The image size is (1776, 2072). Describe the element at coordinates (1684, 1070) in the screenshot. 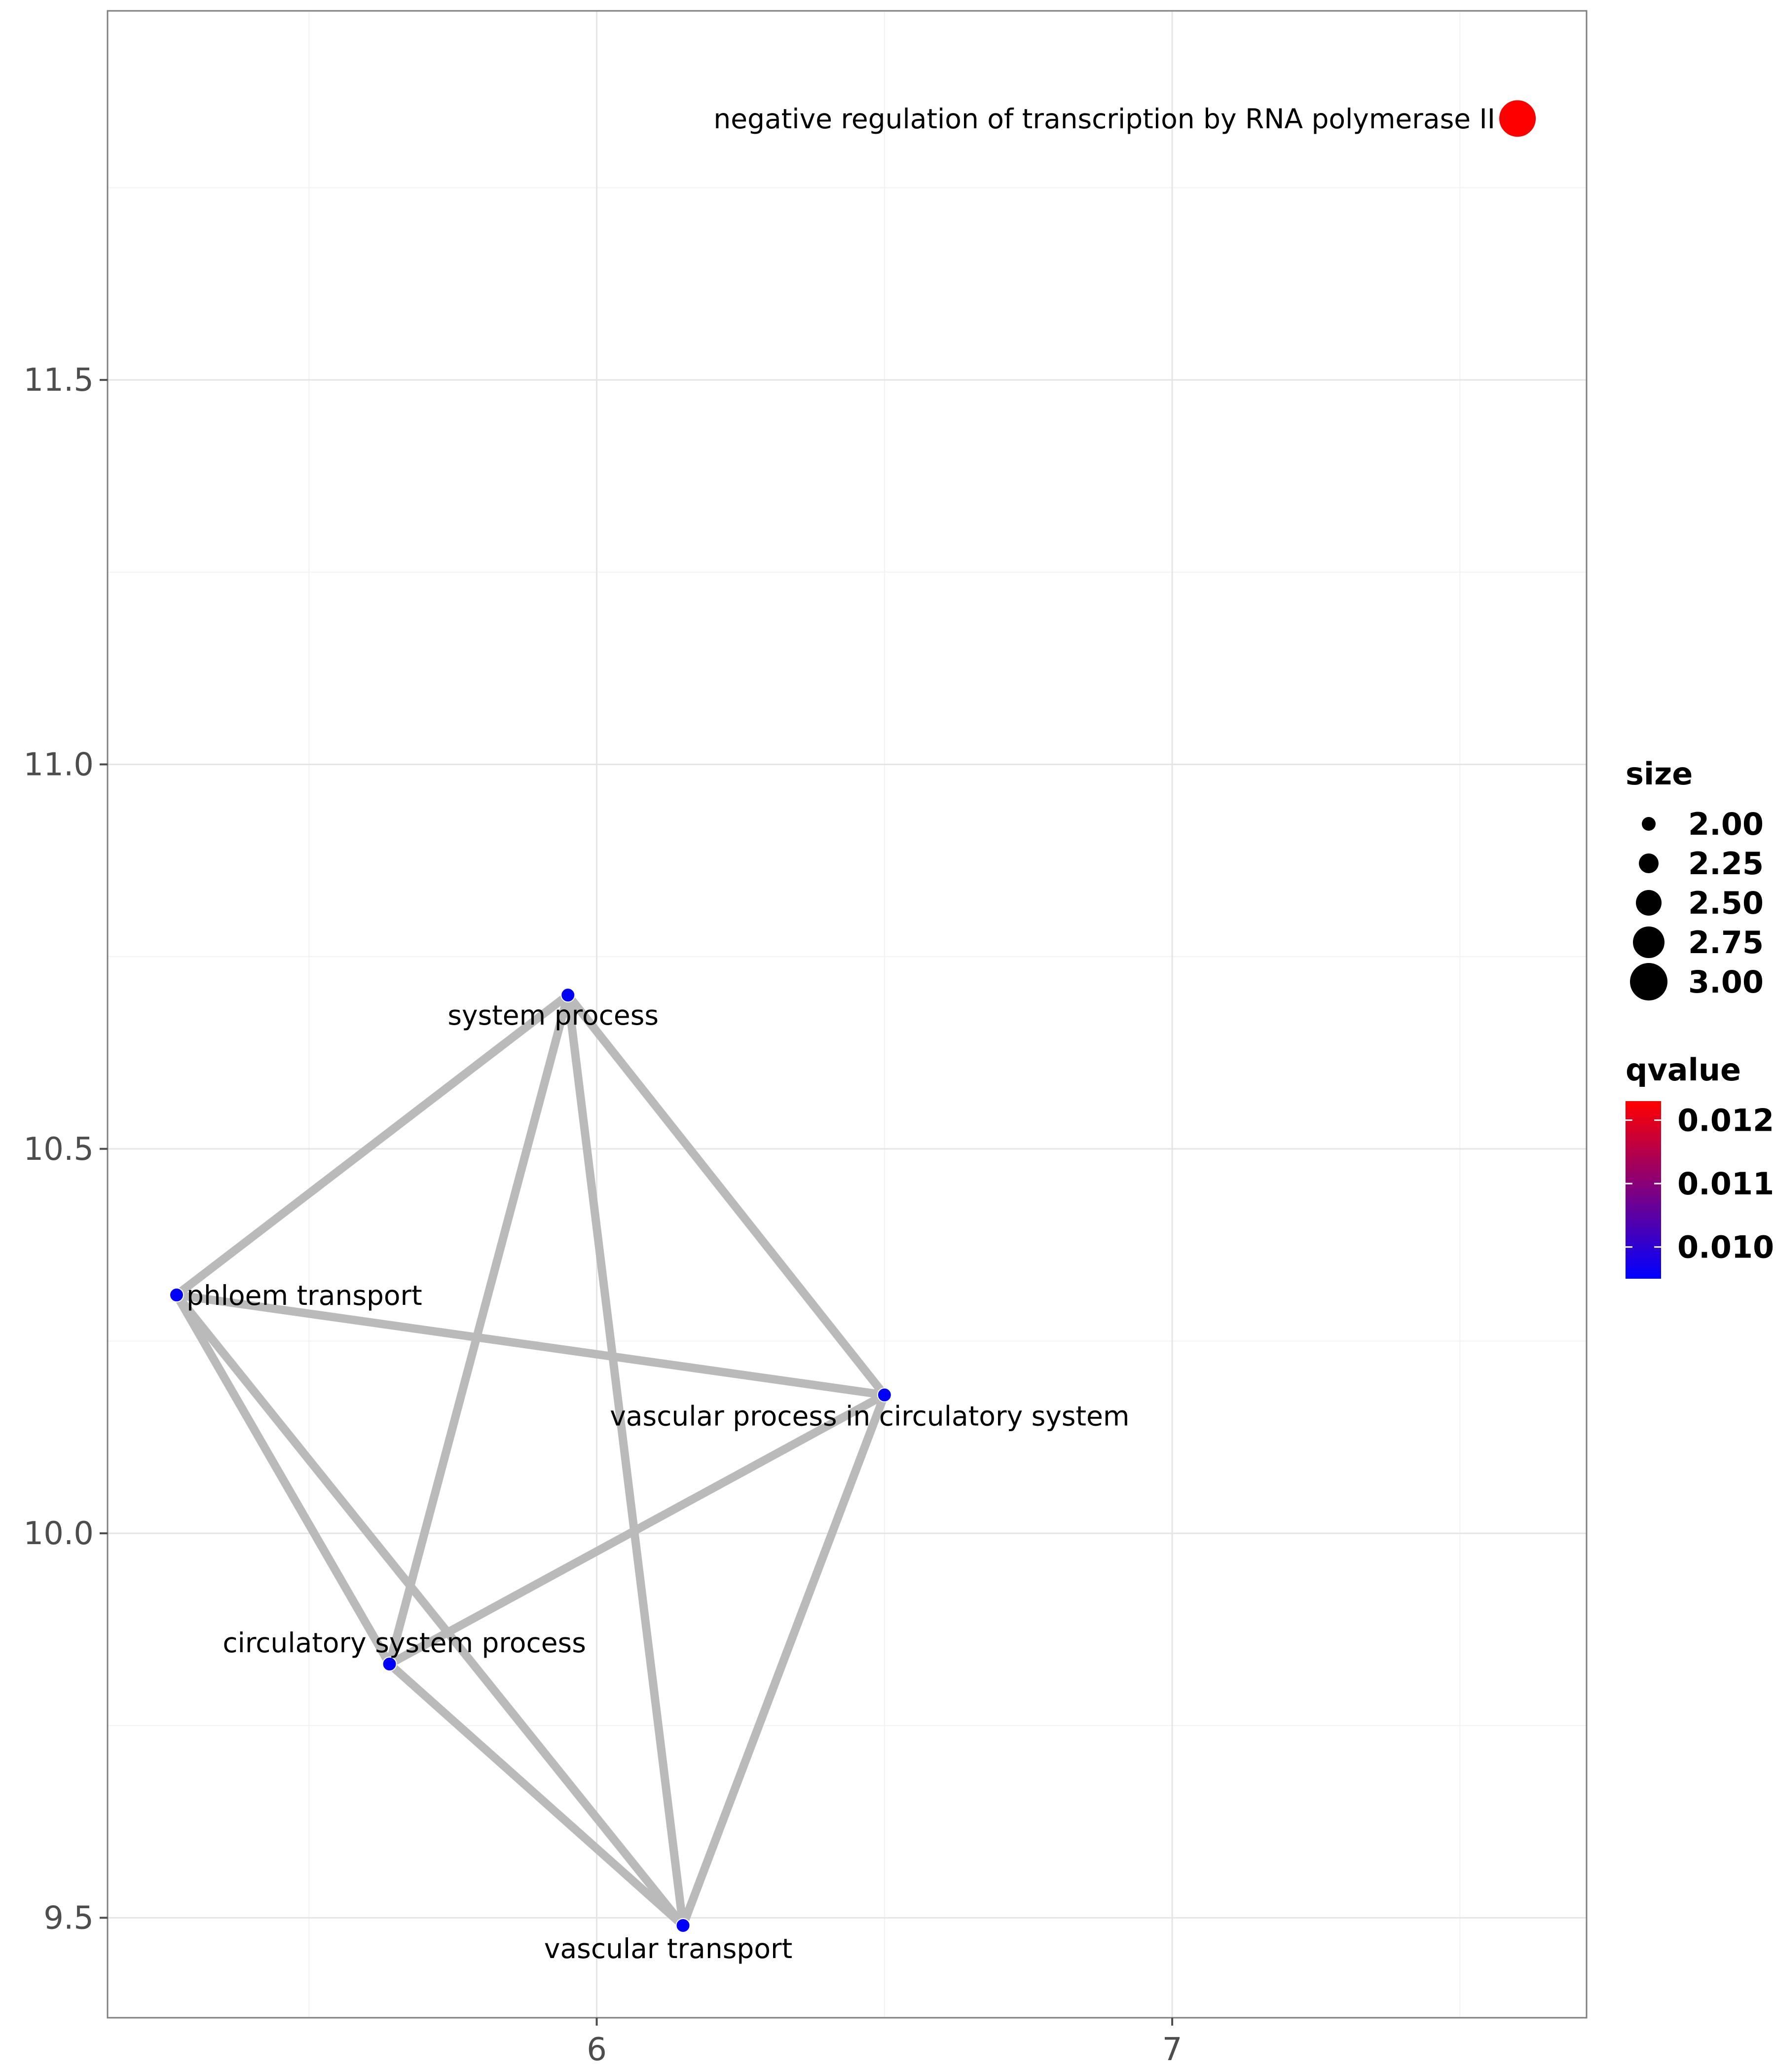

I see `qvalue-legend-title: qvalue` at that location.